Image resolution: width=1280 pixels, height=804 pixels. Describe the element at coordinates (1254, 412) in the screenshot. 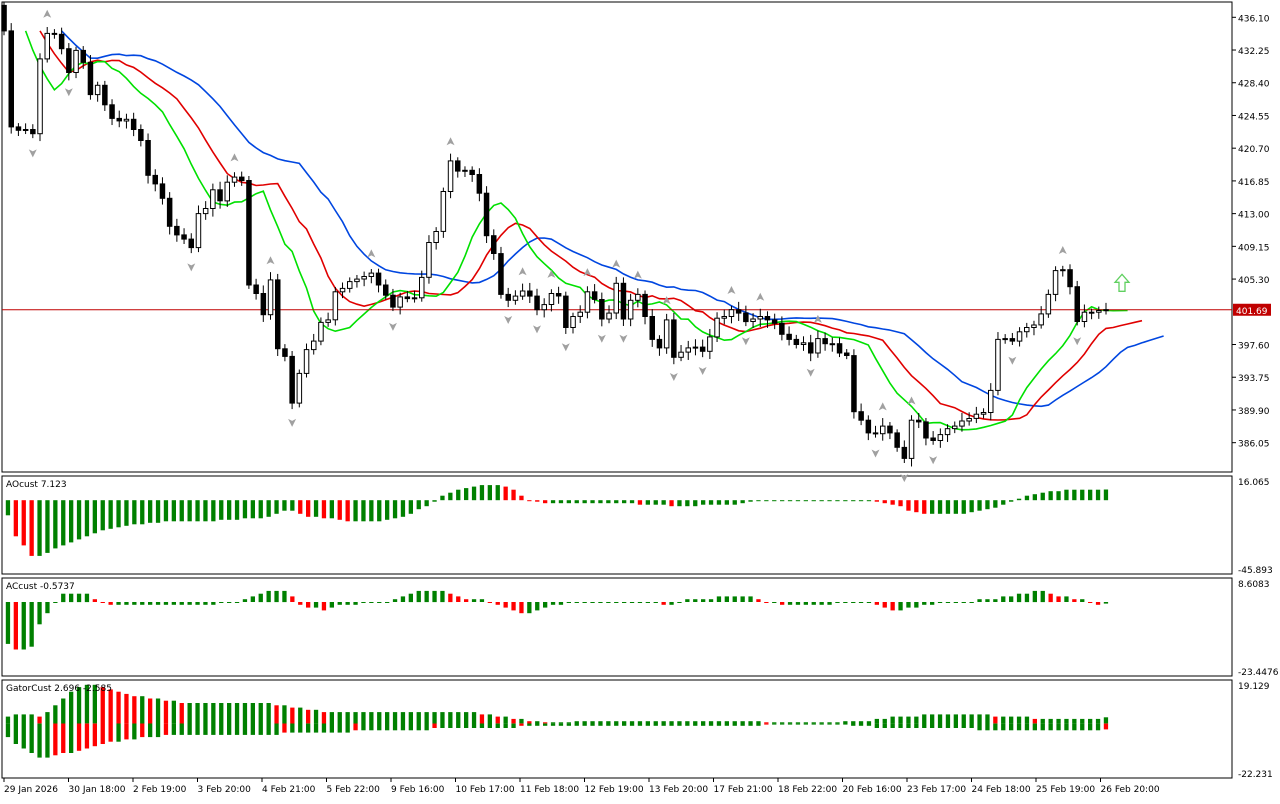

I see `y-tick-label: 389.90` at that location.